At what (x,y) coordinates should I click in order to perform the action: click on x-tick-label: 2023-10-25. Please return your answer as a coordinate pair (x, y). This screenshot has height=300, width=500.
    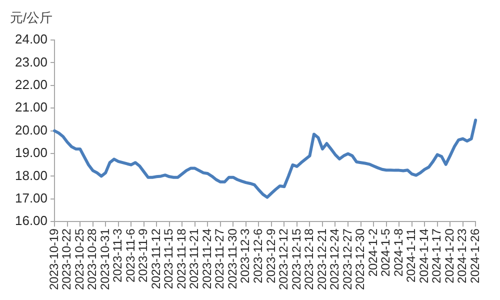
    Looking at the image, I should click on (79, 259).